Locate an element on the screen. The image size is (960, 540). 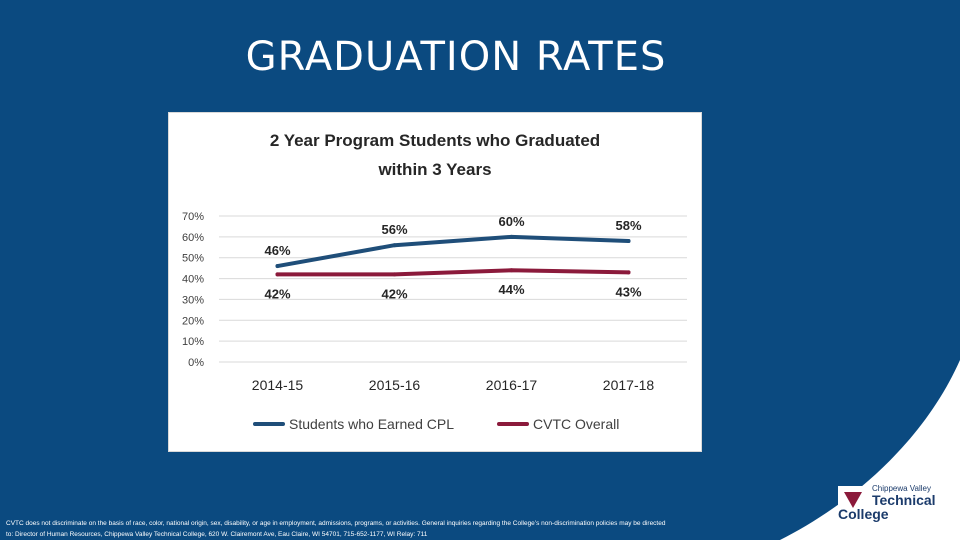
data-label: 58% is located at coordinates (628, 225).